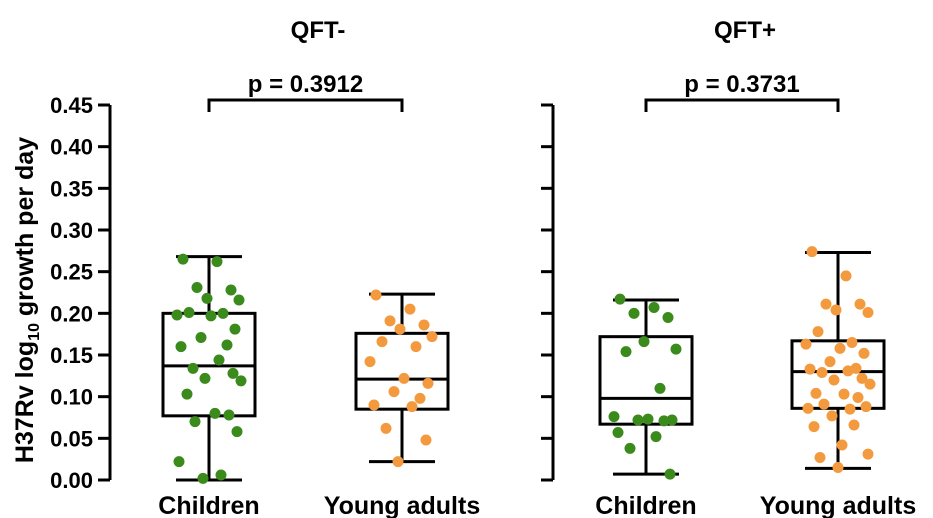  I want to click on y-axis-label-main: H37Rv log, so click(25, 402).